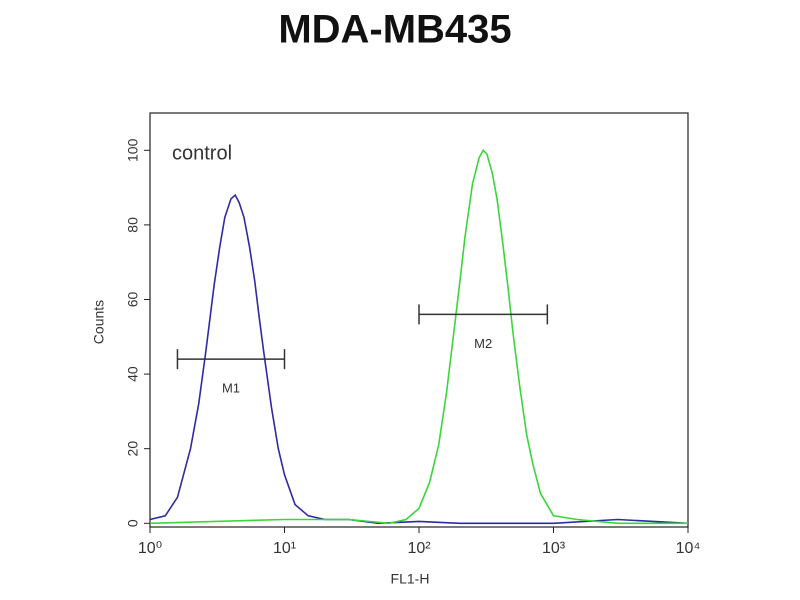 This screenshot has height=600, width=800. What do you see at coordinates (99, 322) in the screenshot?
I see `y-axis-label: Counts` at bounding box center [99, 322].